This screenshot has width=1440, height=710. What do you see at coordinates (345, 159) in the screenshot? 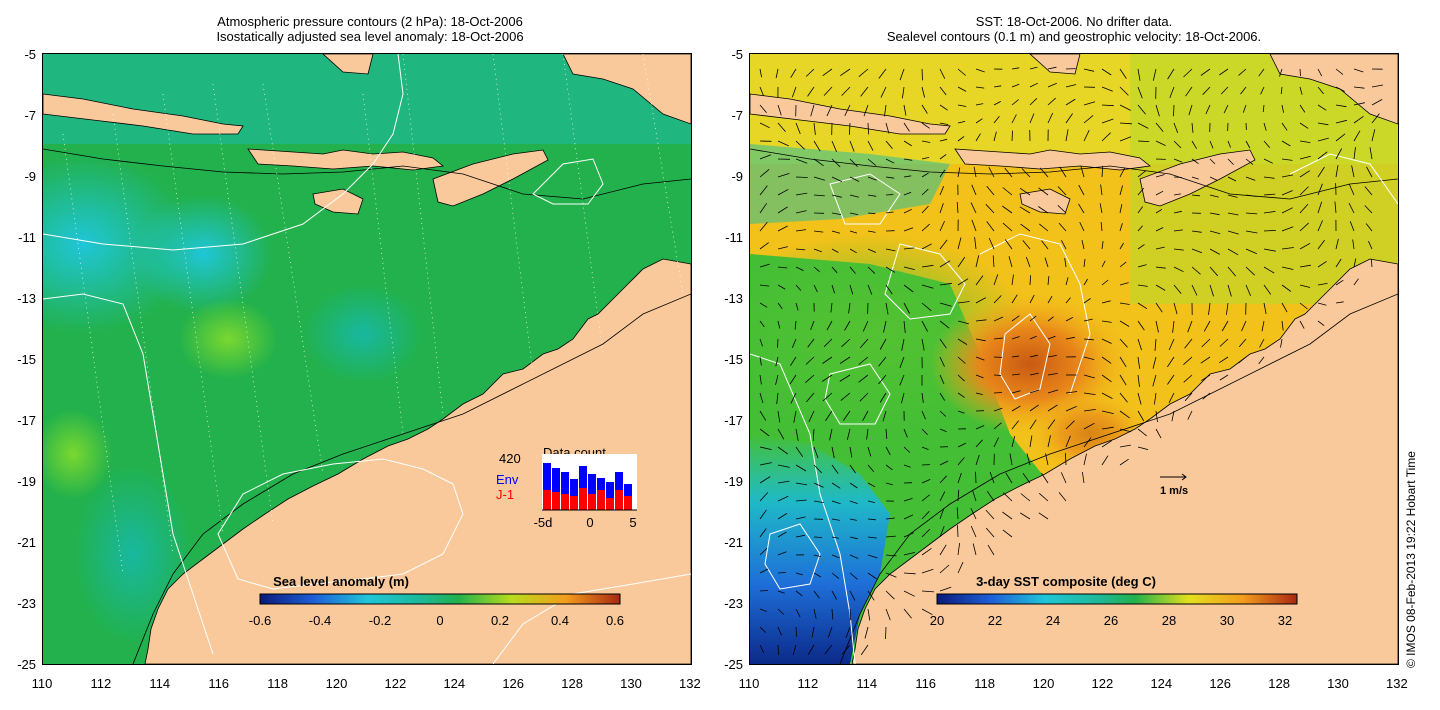
I see `lesser-sunda-islands` at bounding box center [345, 159].